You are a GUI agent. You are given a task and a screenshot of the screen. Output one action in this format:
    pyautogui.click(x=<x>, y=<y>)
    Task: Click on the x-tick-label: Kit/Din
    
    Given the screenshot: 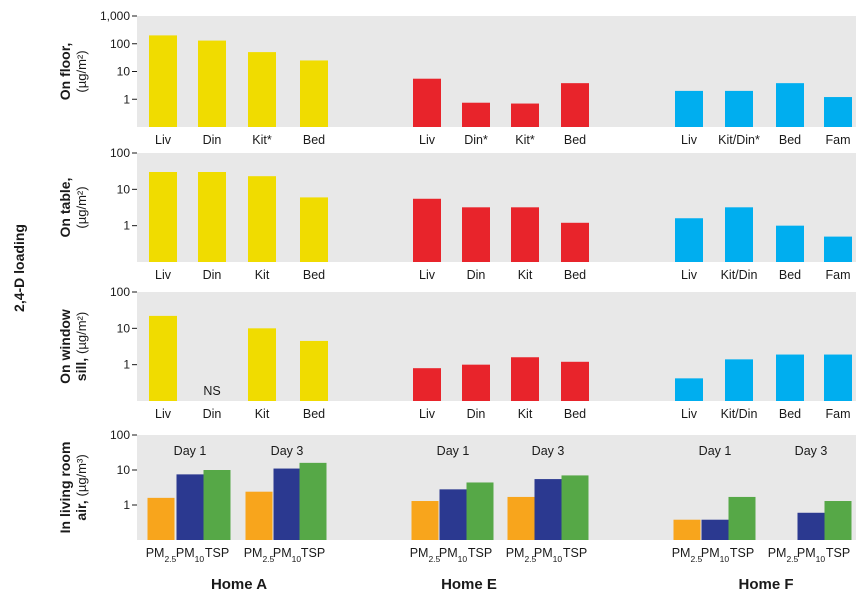 What is the action you would take?
    pyautogui.click(x=739, y=414)
    